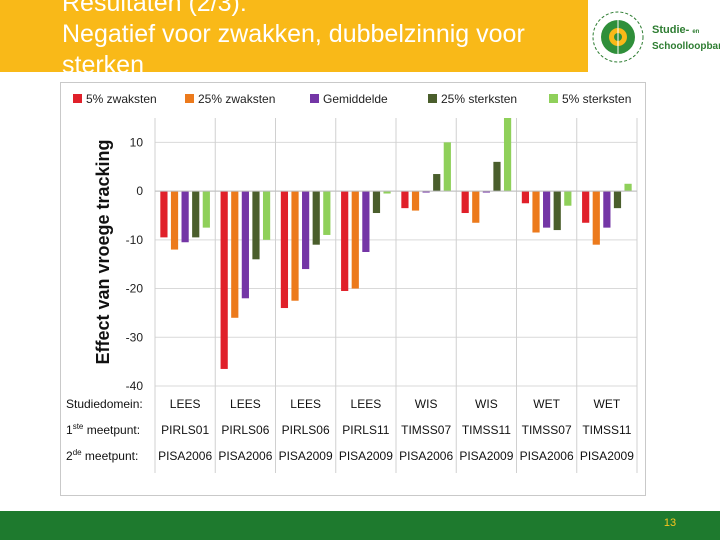  I want to click on page-number: 13, so click(670, 523).